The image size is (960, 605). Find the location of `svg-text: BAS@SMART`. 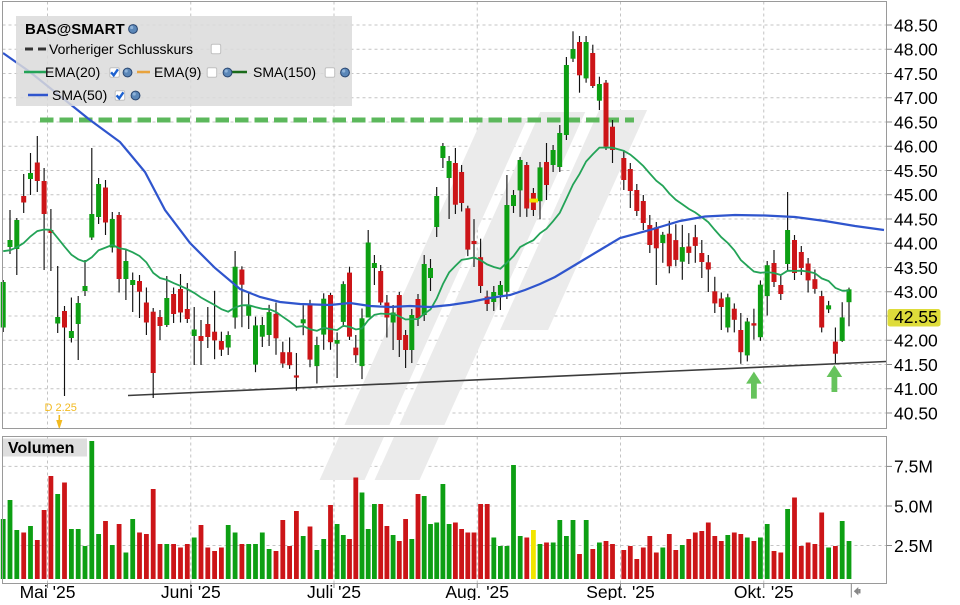

svg-text: BAS@SMART is located at coordinates (75, 29).